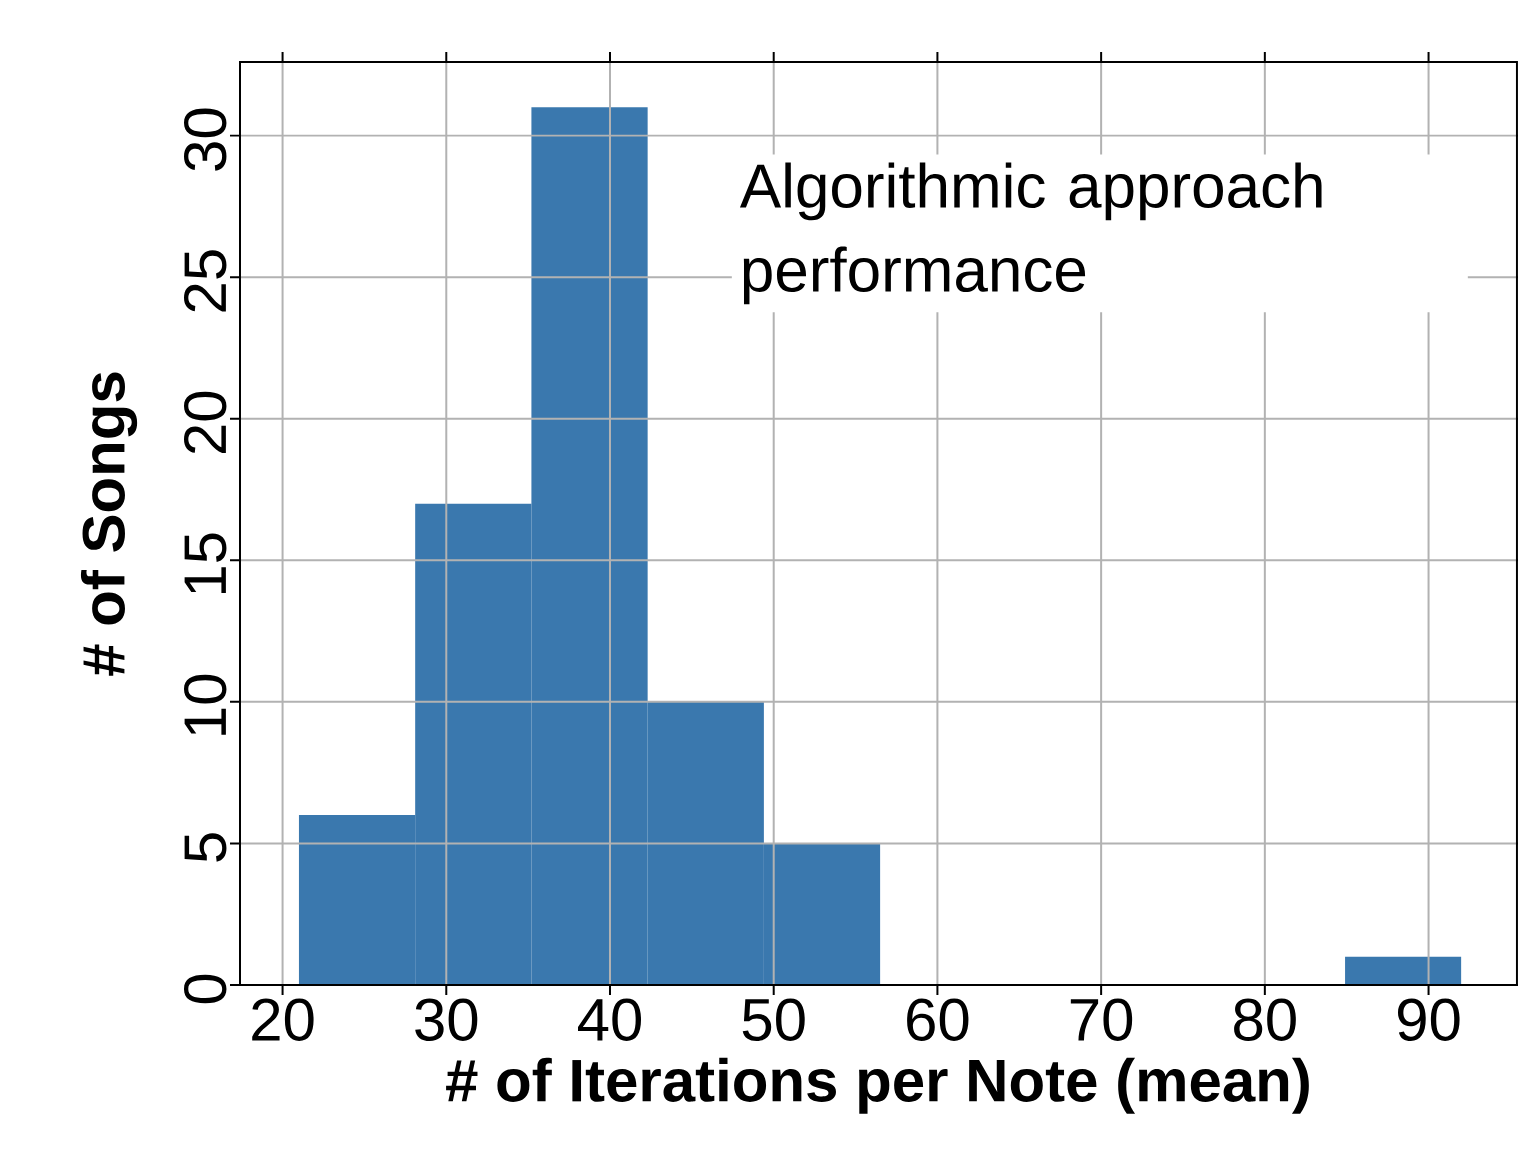 The width and height of the screenshot is (1518, 1161). What do you see at coordinates (205, 422) in the screenshot?
I see `y-tick-label: 20` at bounding box center [205, 422].